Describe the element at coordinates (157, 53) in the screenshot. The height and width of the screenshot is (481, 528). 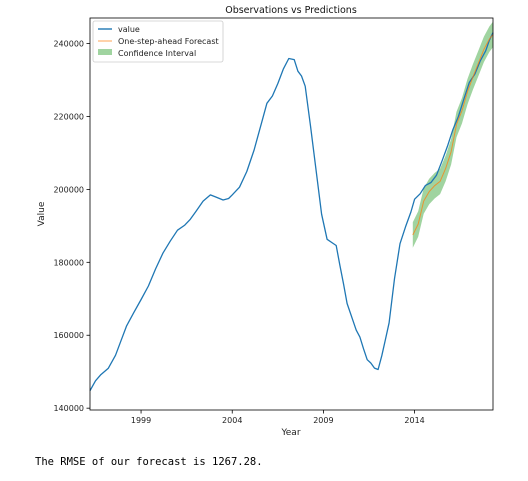
I see `legend-label-confidence-interval: Confidence Interval` at that location.